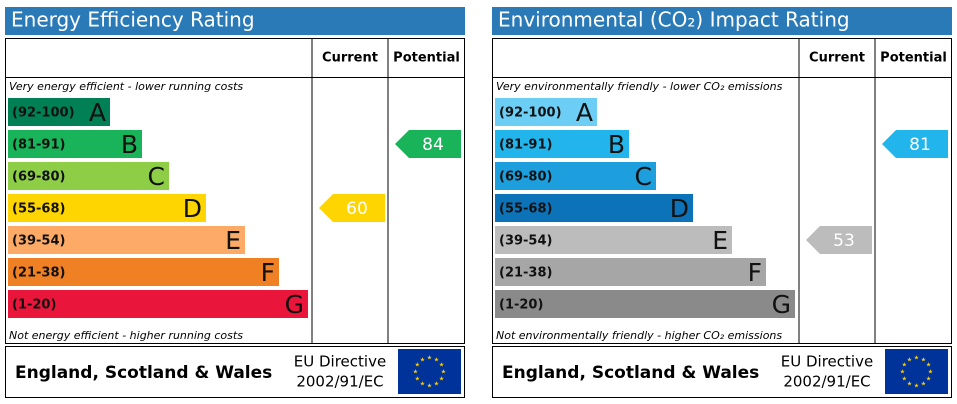 The width and height of the screenshot is (957, 404). Describe the element at coordinates (433, 145) in the screenshot. I see `potential-value: 84` at that location.